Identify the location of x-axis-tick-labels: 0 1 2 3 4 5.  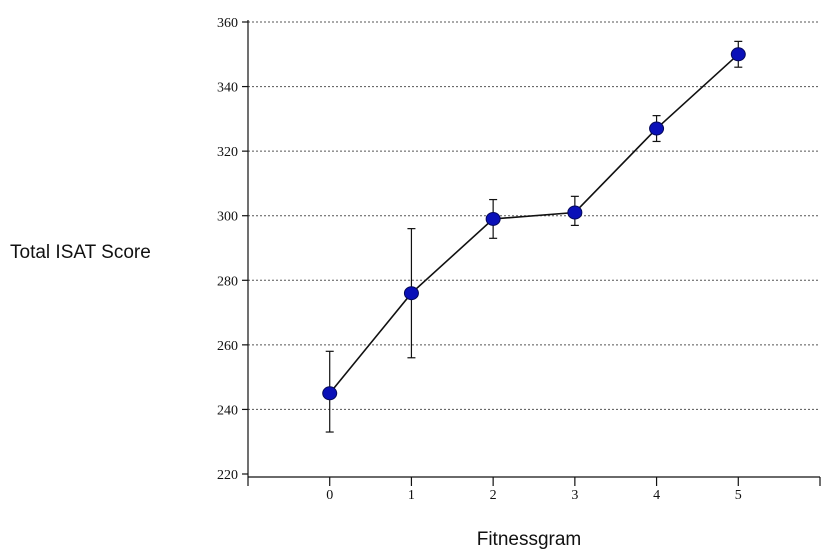
(534, 495).